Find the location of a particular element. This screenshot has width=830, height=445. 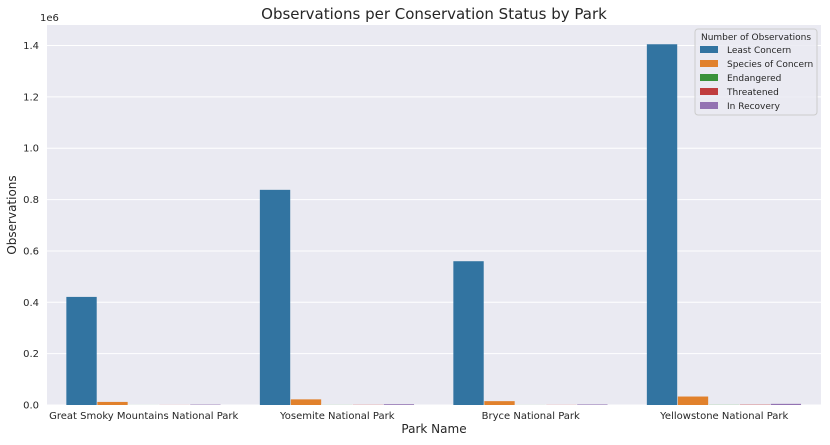

legend-entry-label: Species of Concern is located at coordinates (770, 65).